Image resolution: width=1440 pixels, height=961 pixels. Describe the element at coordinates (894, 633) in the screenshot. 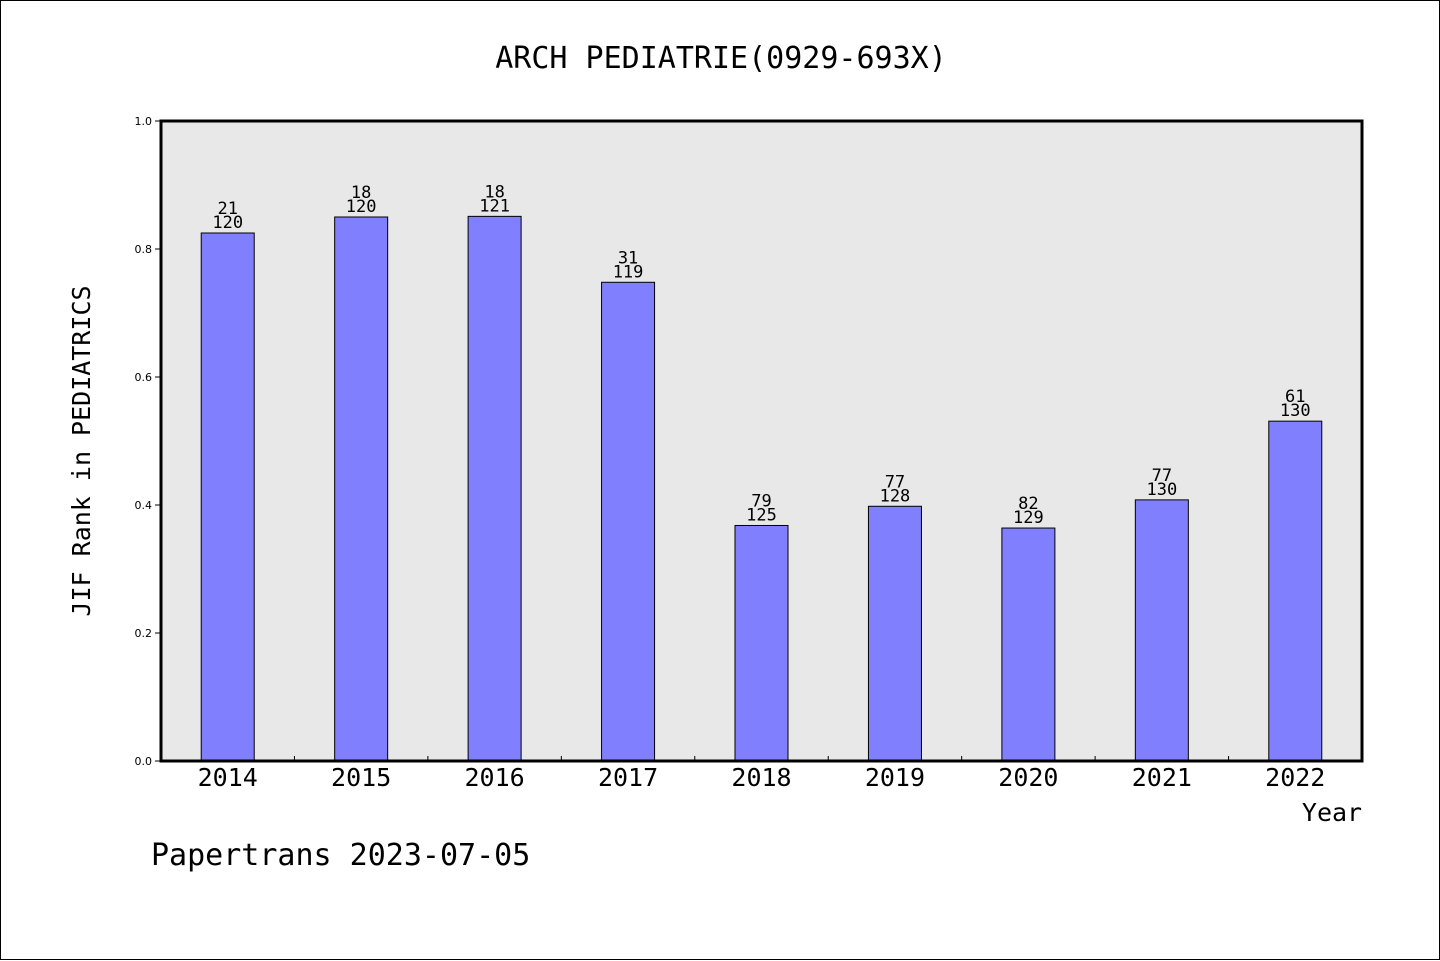

I see `bar-2019` at that location.